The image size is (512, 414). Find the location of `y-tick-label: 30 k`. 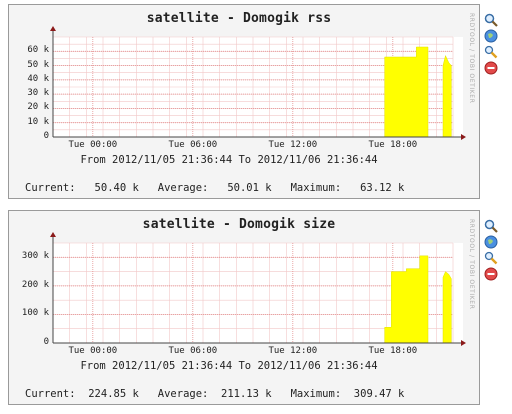

y-tick-label: 30 k is located at coordinates (38, 93).